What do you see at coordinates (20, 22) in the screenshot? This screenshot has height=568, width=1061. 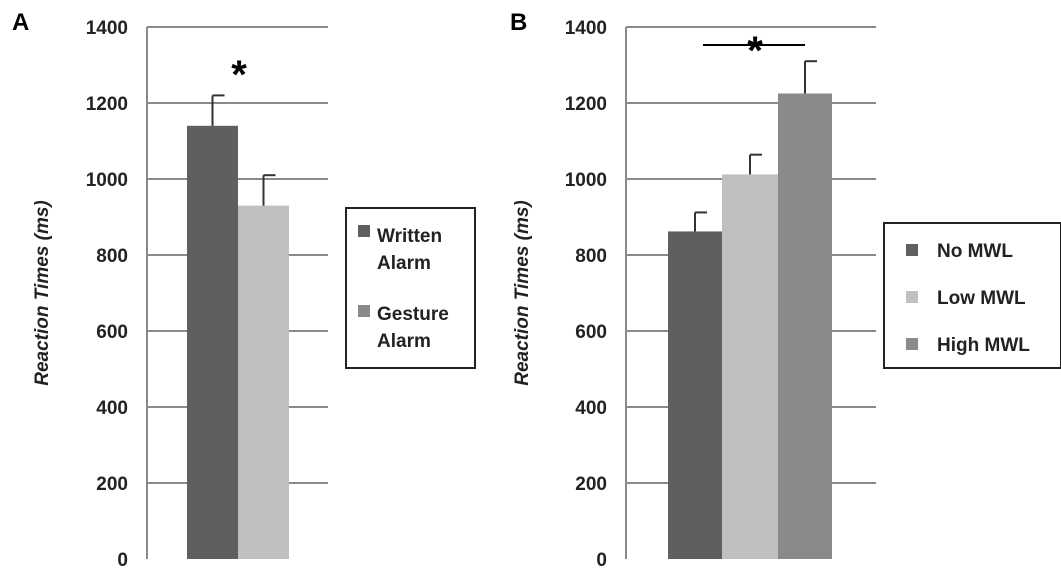 I see `panel-label: A` at bounding box center [20, 22].